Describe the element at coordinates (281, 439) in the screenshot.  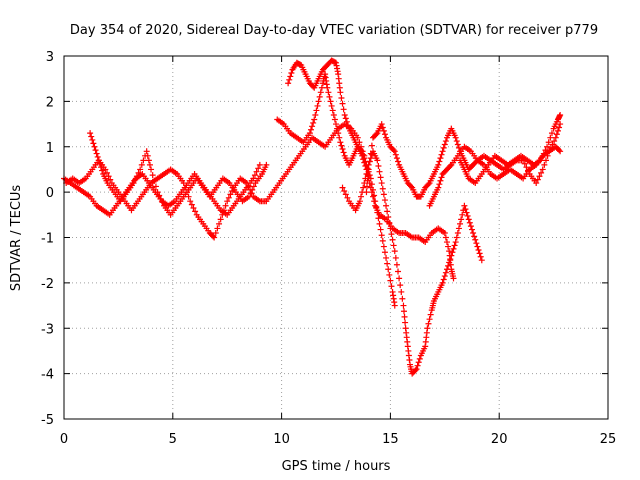
I see `x-tick-label: 10` at that location.